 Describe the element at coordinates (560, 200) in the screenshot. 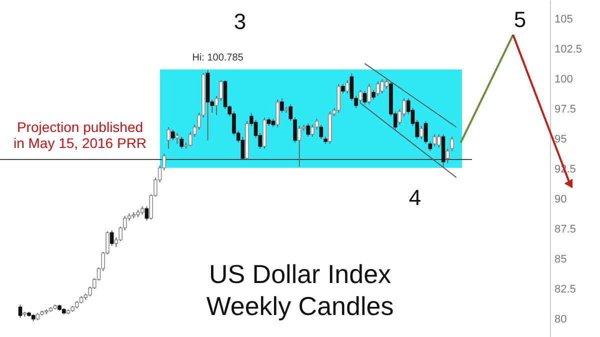

I see `y-tick-label: 90` at that location.